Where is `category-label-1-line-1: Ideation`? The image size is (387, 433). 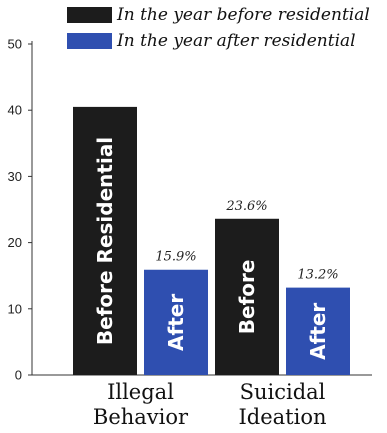 category-label-1-line-1: Ideation is located at coordinates (282, 417).